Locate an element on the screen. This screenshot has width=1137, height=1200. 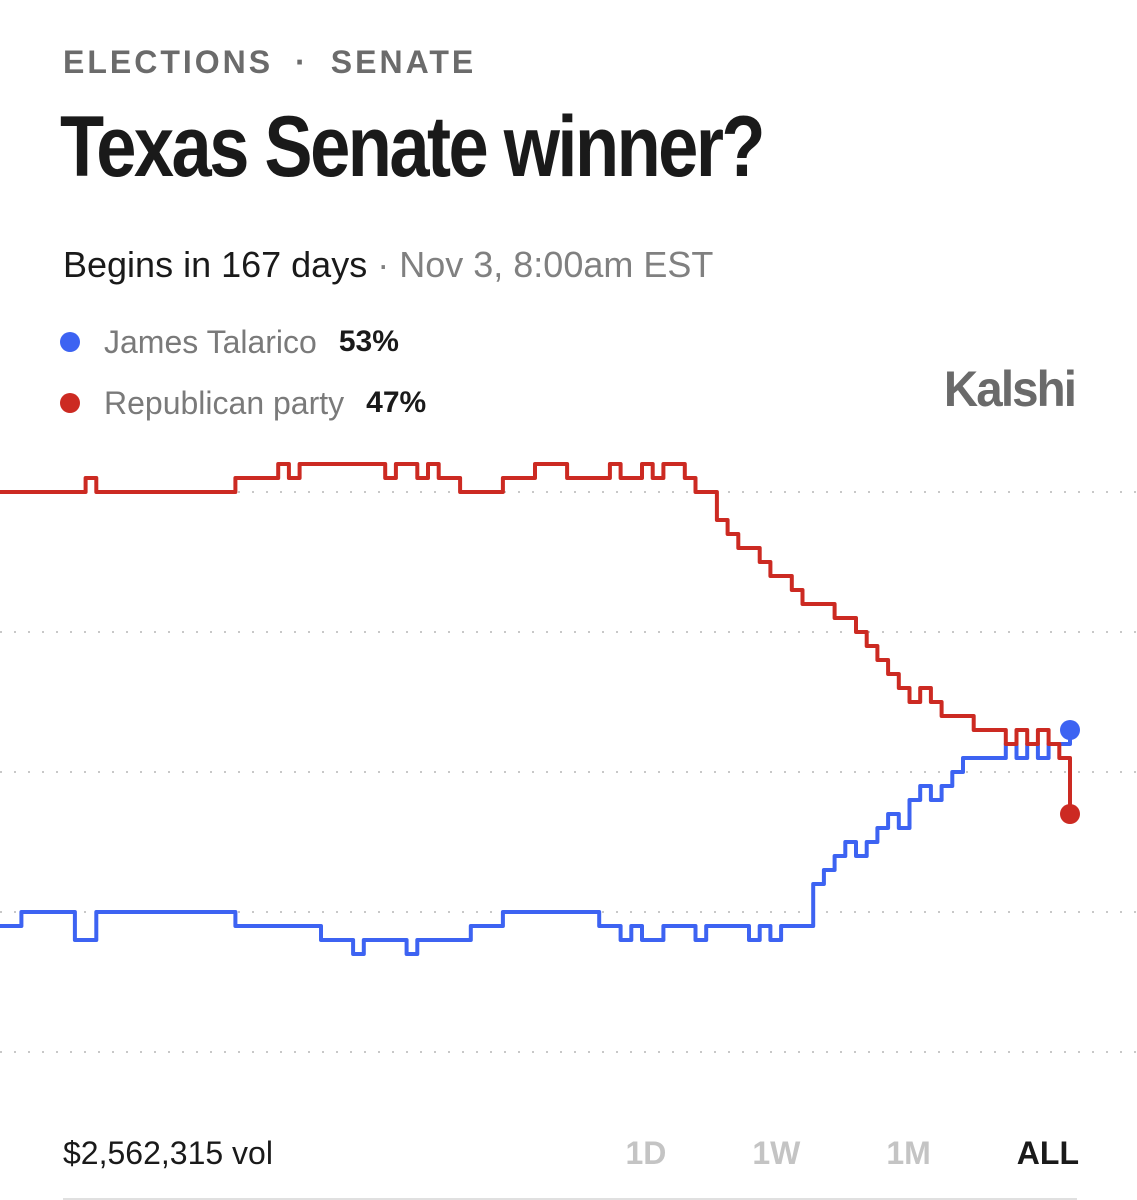
breadcrumb-subcategory: SENATE is located at coordinates (403, 62).